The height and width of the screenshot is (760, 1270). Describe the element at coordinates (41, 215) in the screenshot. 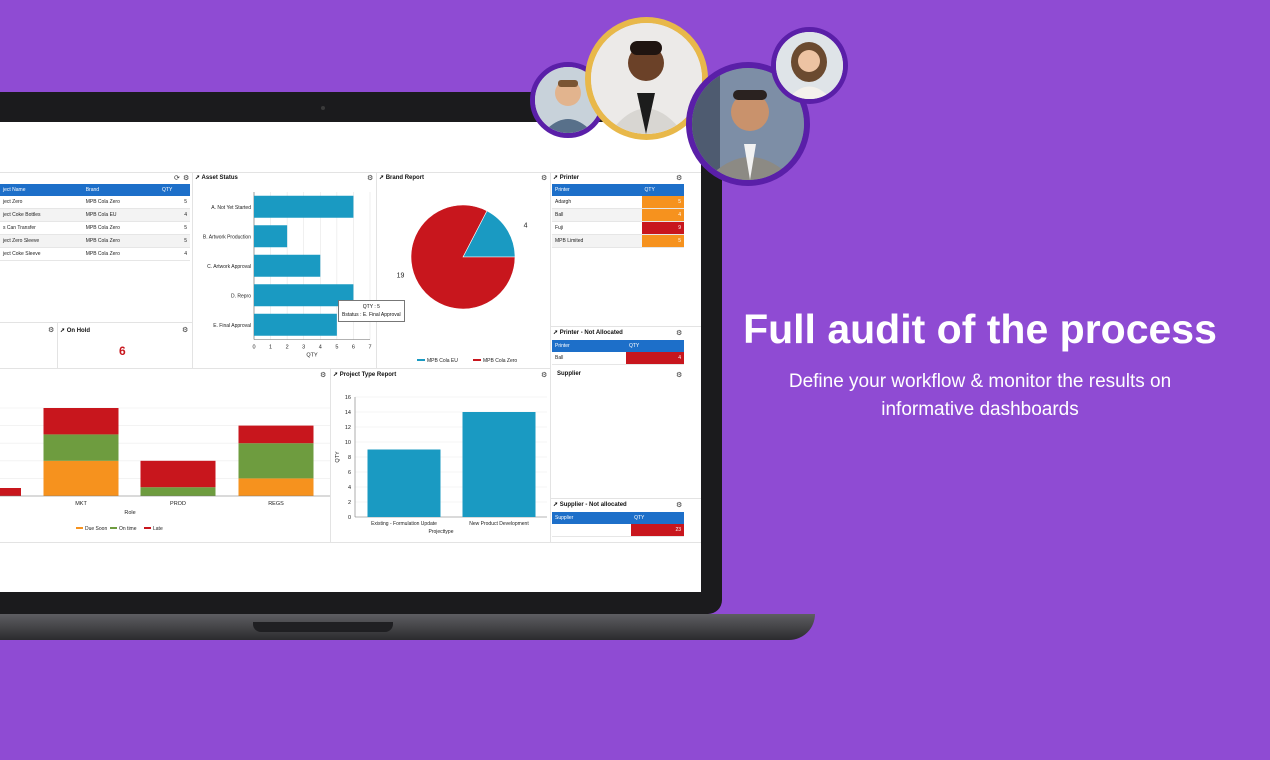

I see `table-cell: ject Coke Bottles` at that location.